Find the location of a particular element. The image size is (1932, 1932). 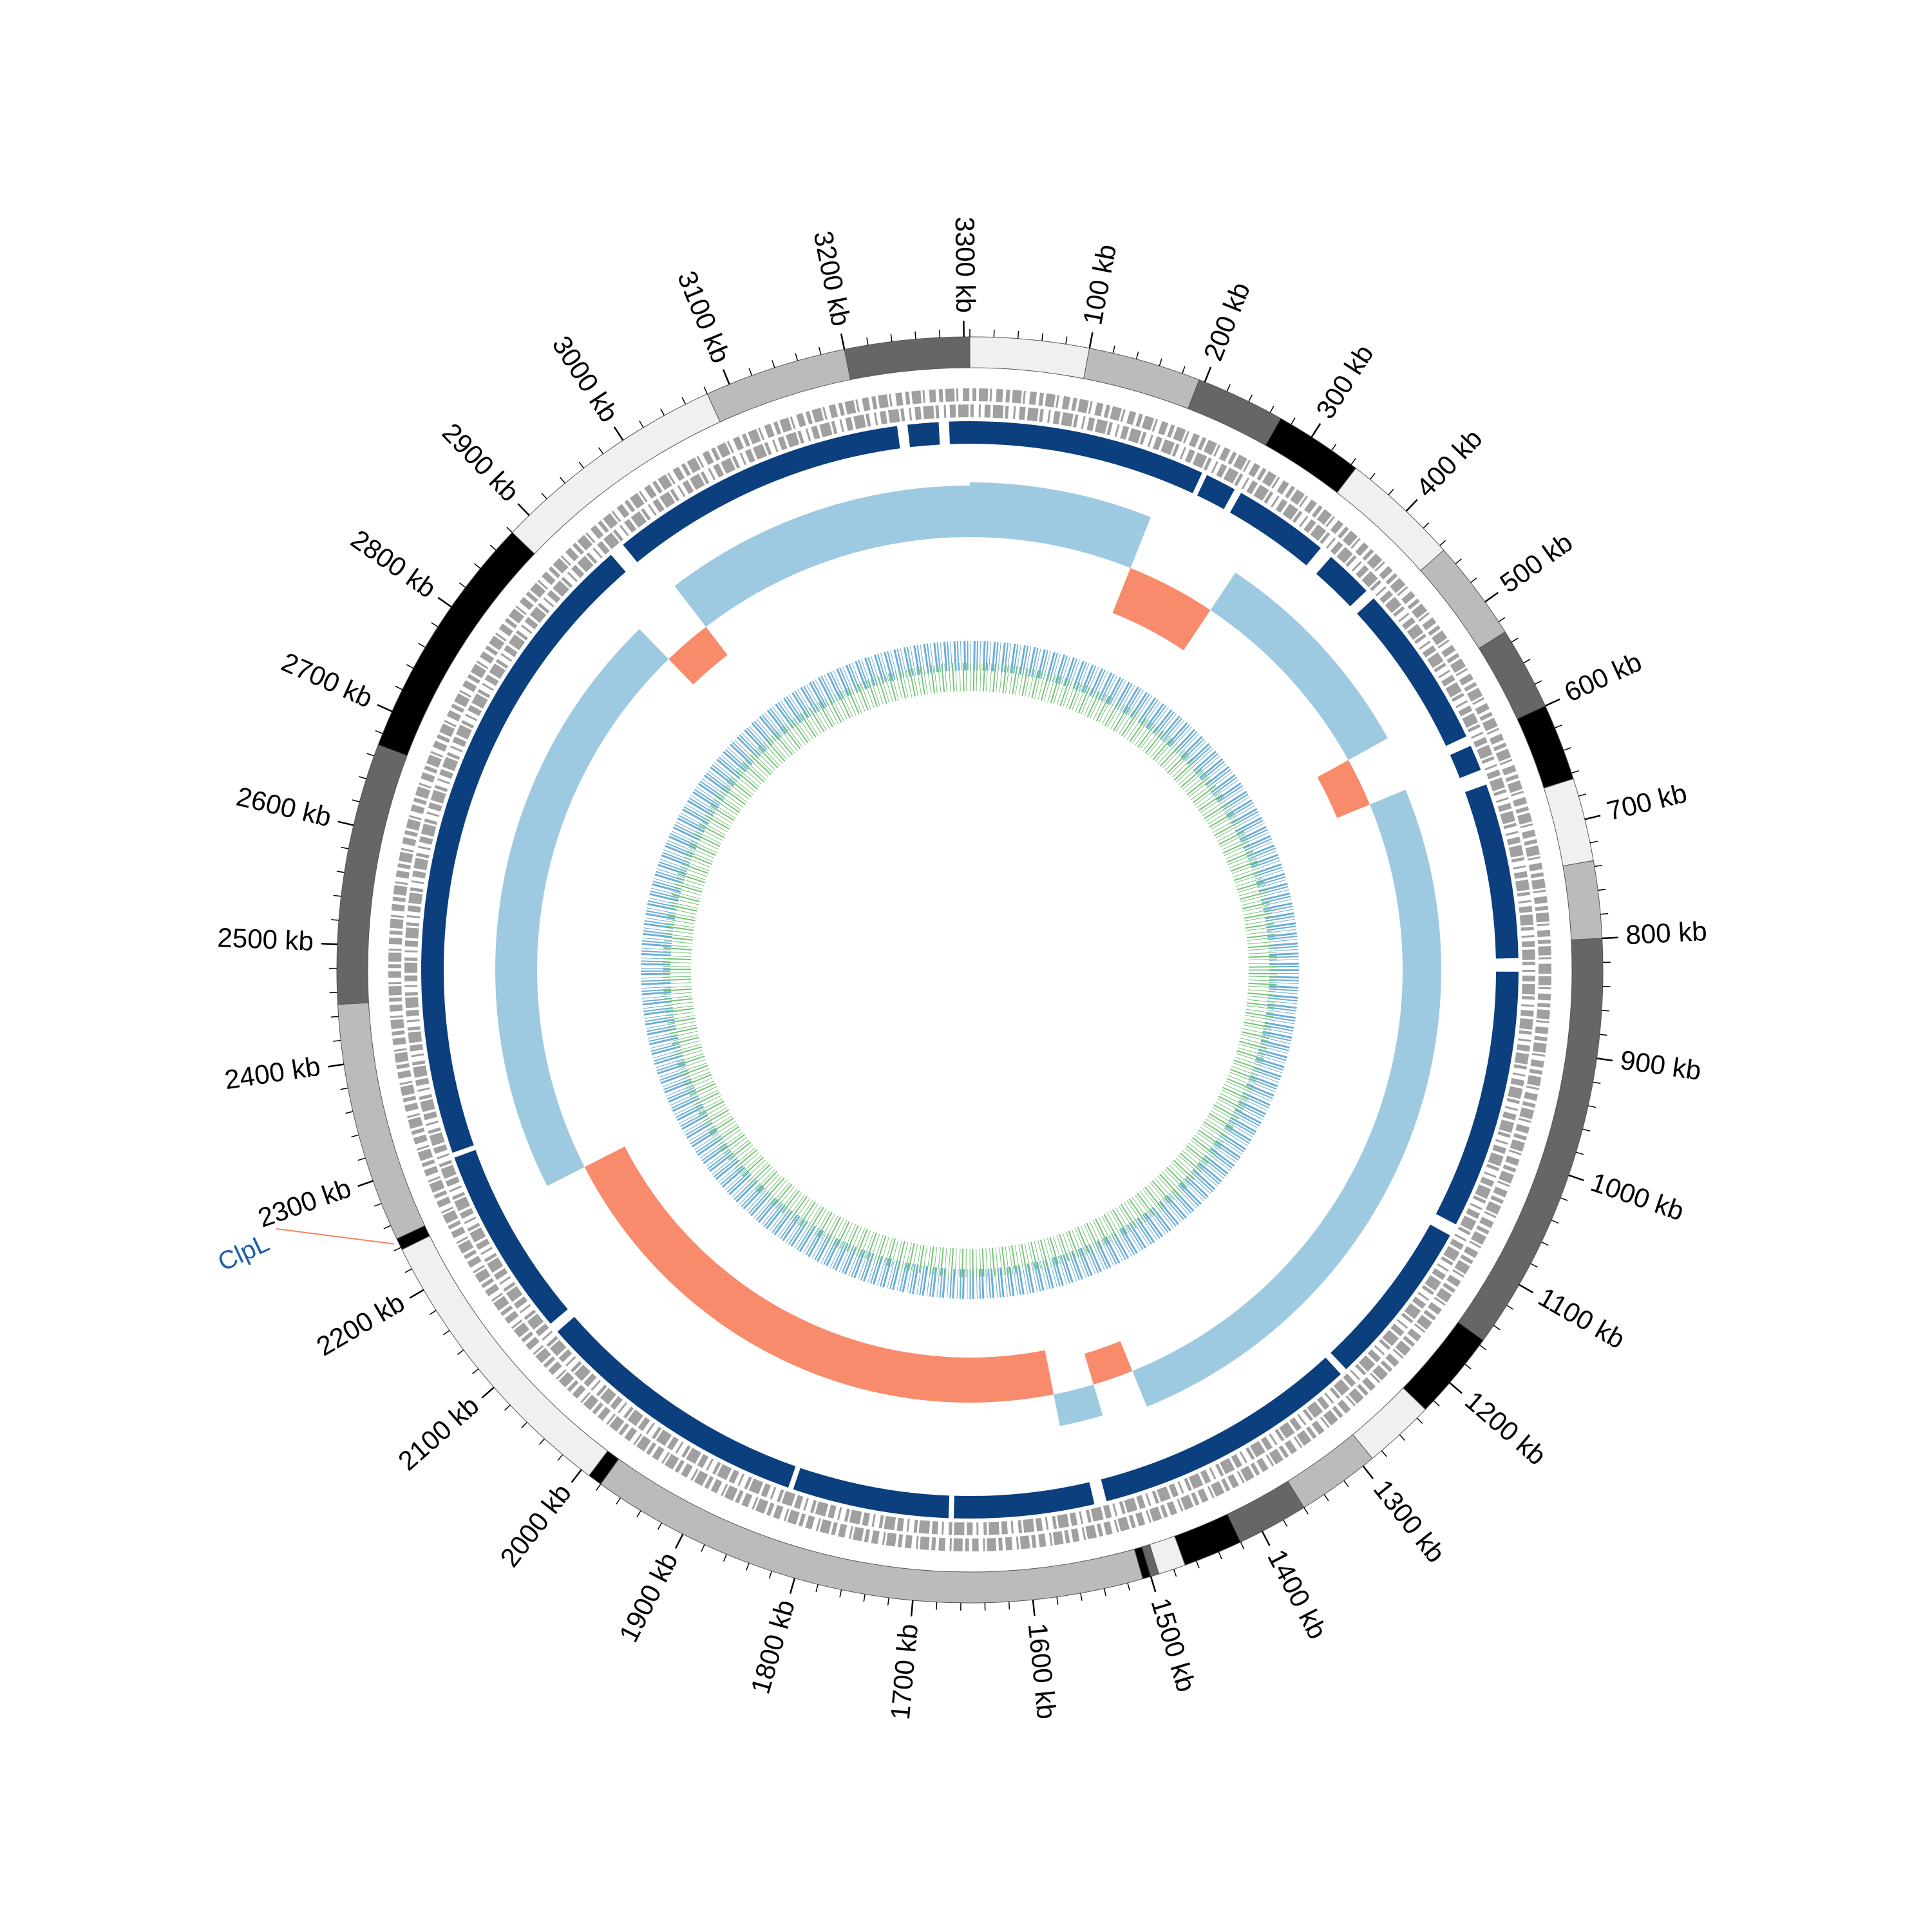

tick-label: 2800 kb is located at coordinates (393, 563).